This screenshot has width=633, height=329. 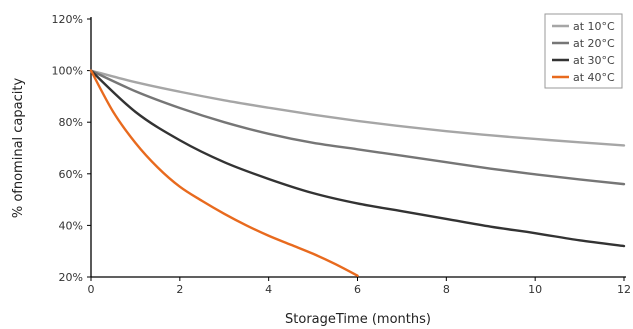 What do you see at coordinates (268, 289) in the screenshot?
I see `x-tick-label: 4` at bounding box center [268, 289].